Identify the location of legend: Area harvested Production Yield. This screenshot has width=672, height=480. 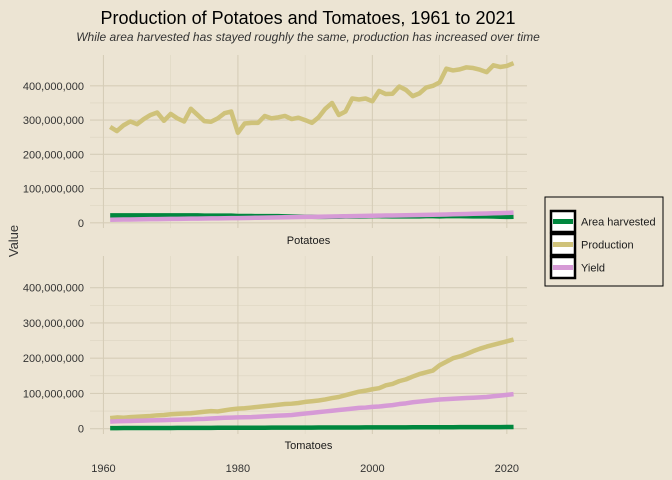
(604, 241).